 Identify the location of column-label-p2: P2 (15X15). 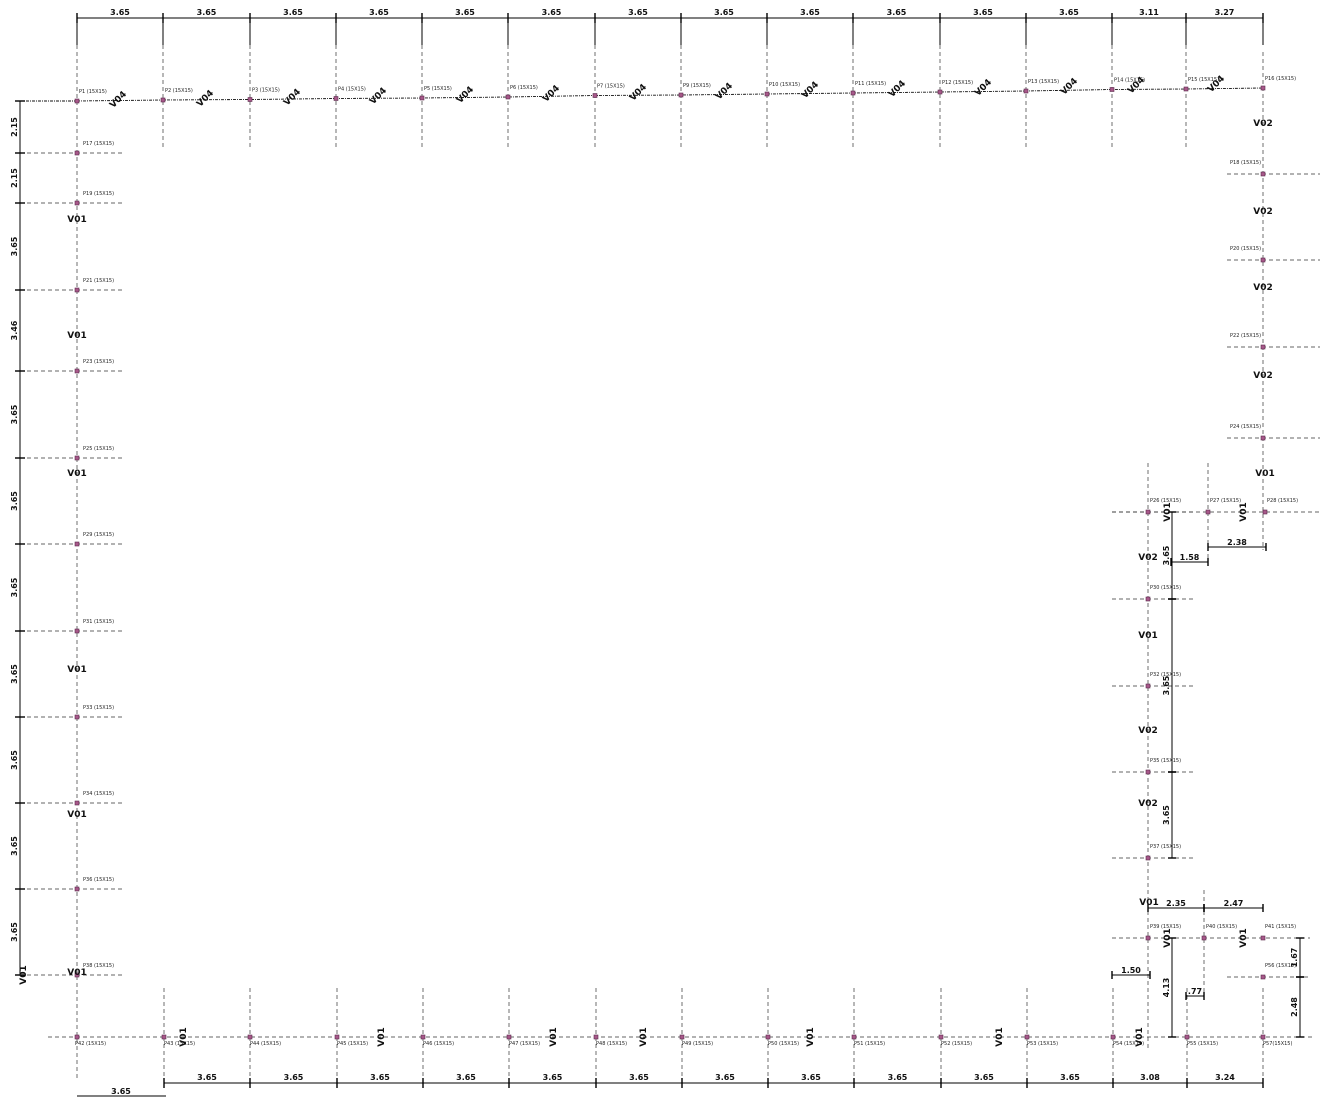
(179, 91).